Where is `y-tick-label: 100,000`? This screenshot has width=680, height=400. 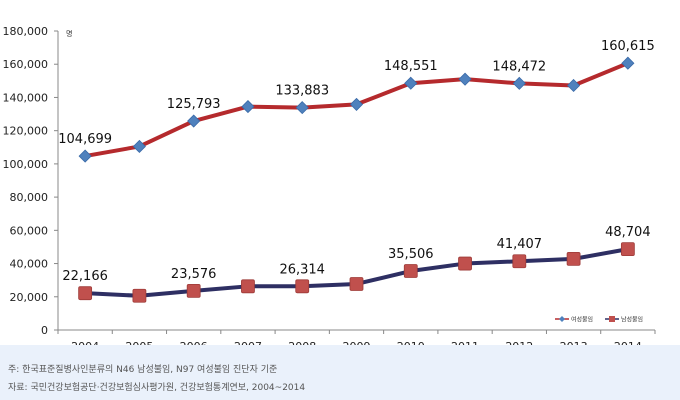 y-tick-label: 100,000 is located at coordinates (26, 164).